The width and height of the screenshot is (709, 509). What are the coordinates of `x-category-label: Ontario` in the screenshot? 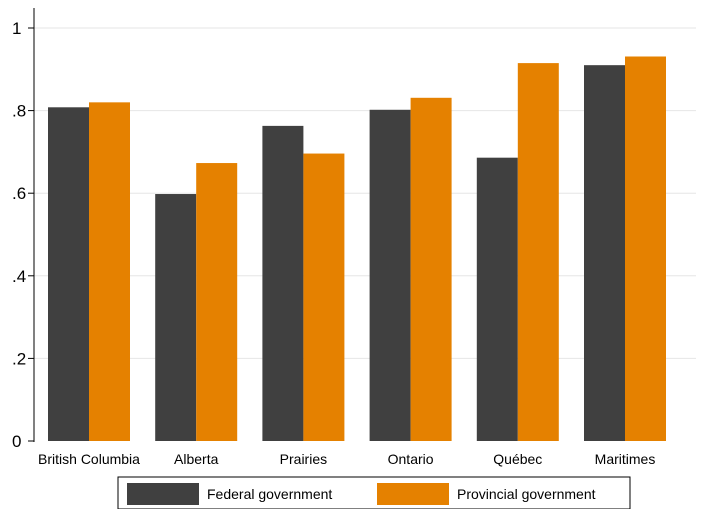 It's located at (411, 459).